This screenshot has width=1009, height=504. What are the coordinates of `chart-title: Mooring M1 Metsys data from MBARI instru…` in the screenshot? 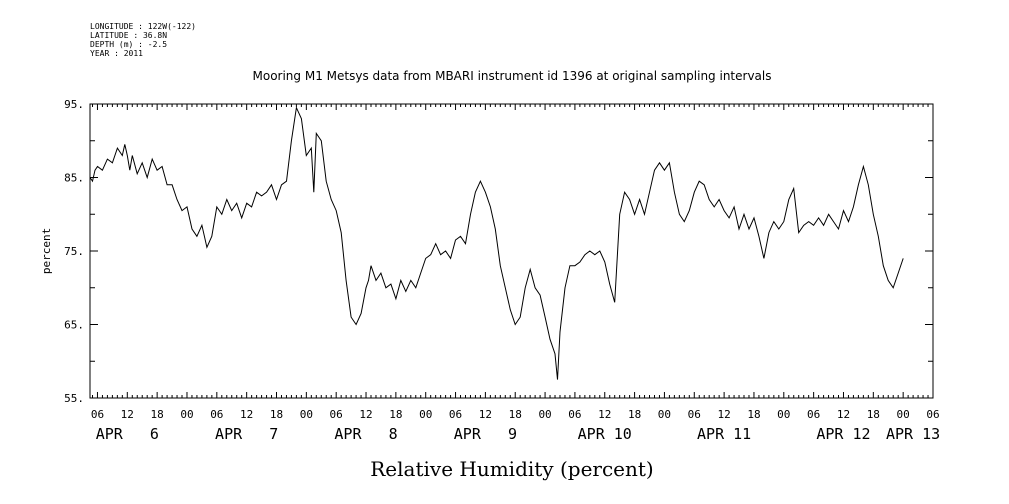 It's located at (512, 76).